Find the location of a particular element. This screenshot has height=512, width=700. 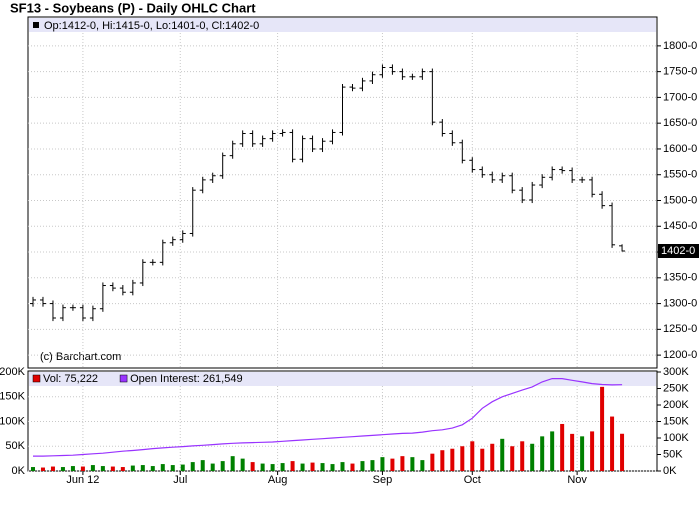

y2-tick-label: 50K is located at coordinates (673, 454).